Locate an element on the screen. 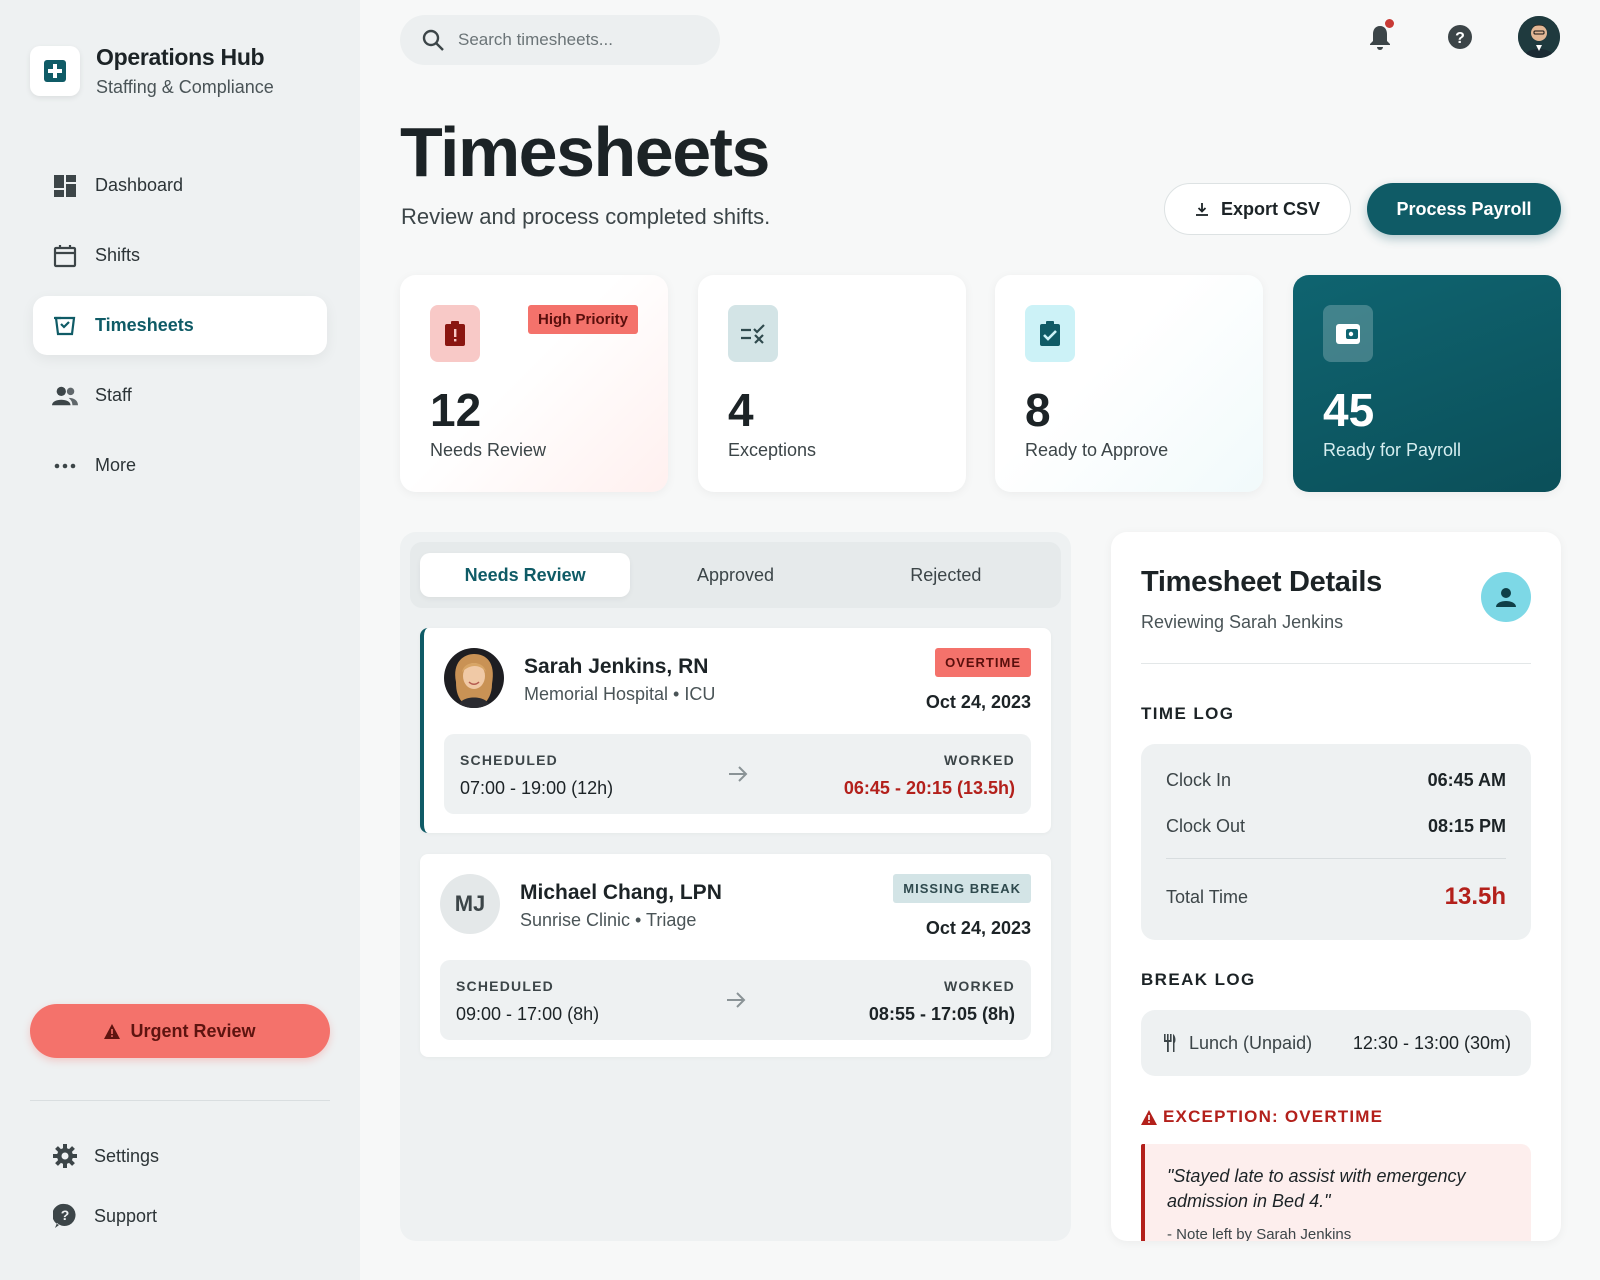  time-log-divider is located at coordinates (1336, 858).